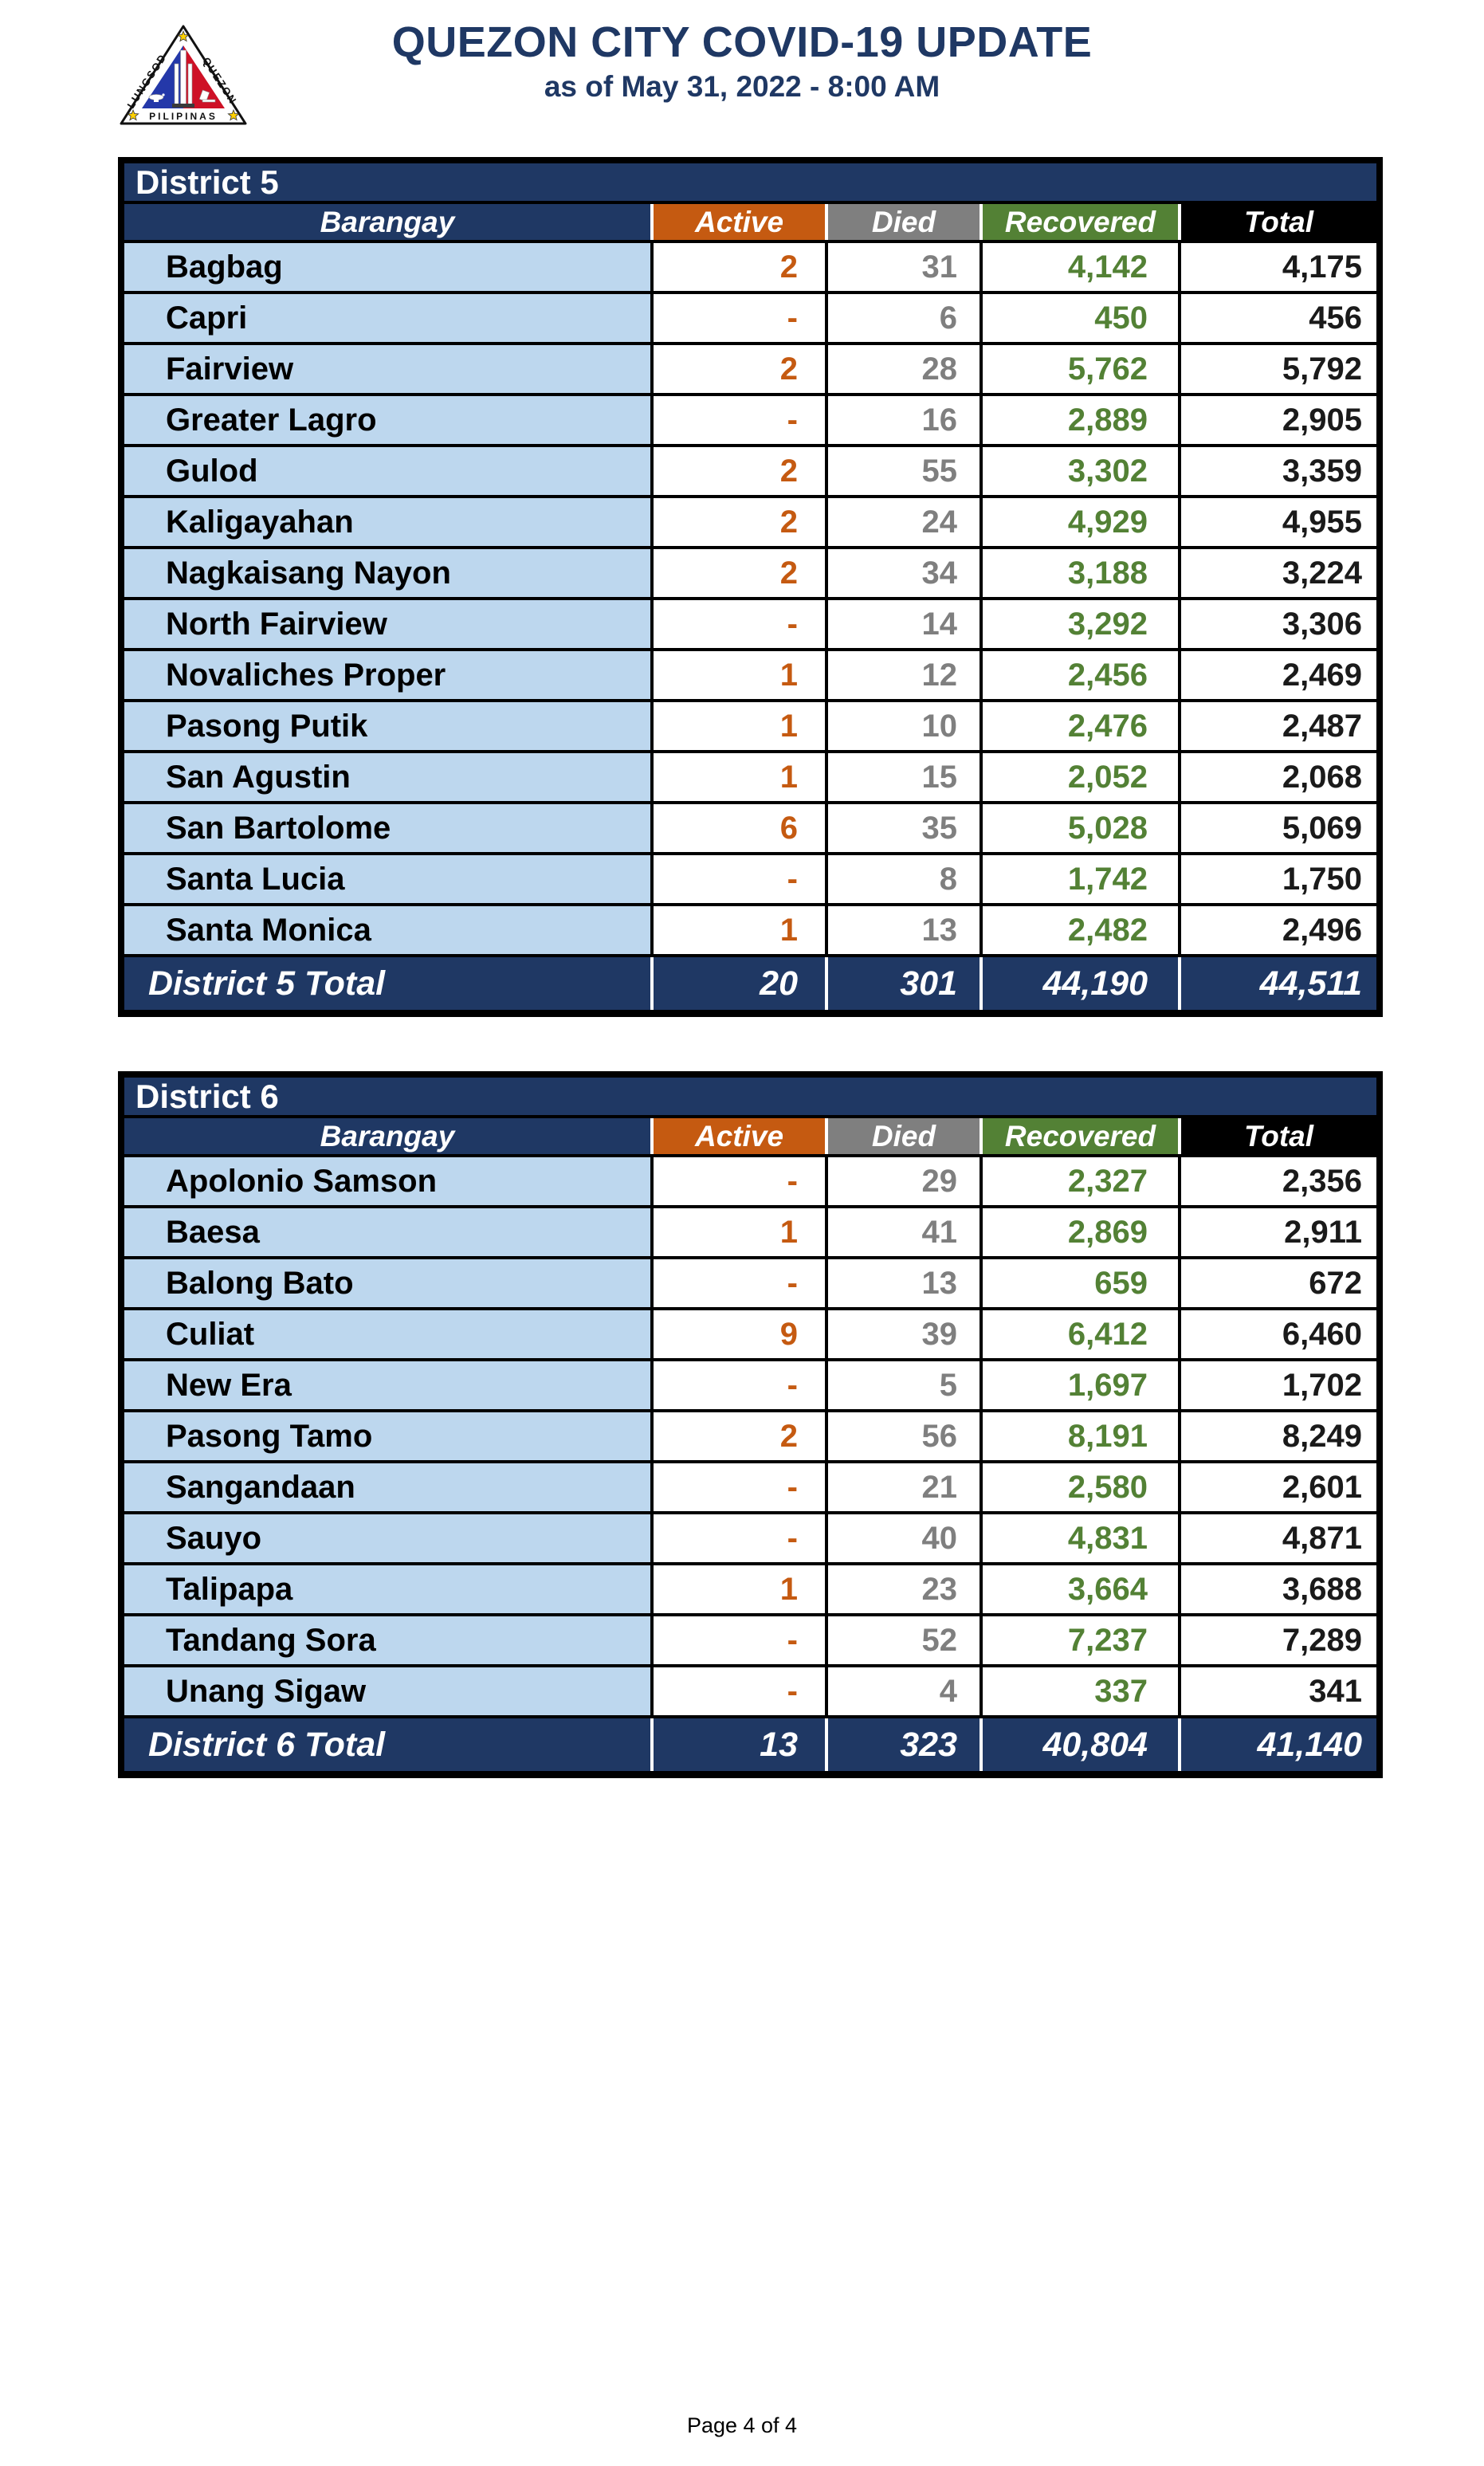 The height and width of the screenshot is (2466, 1484). Describe the element at coordinates (387, 318) in the screenshot. I see `barangay-cell: Capri` at that location.